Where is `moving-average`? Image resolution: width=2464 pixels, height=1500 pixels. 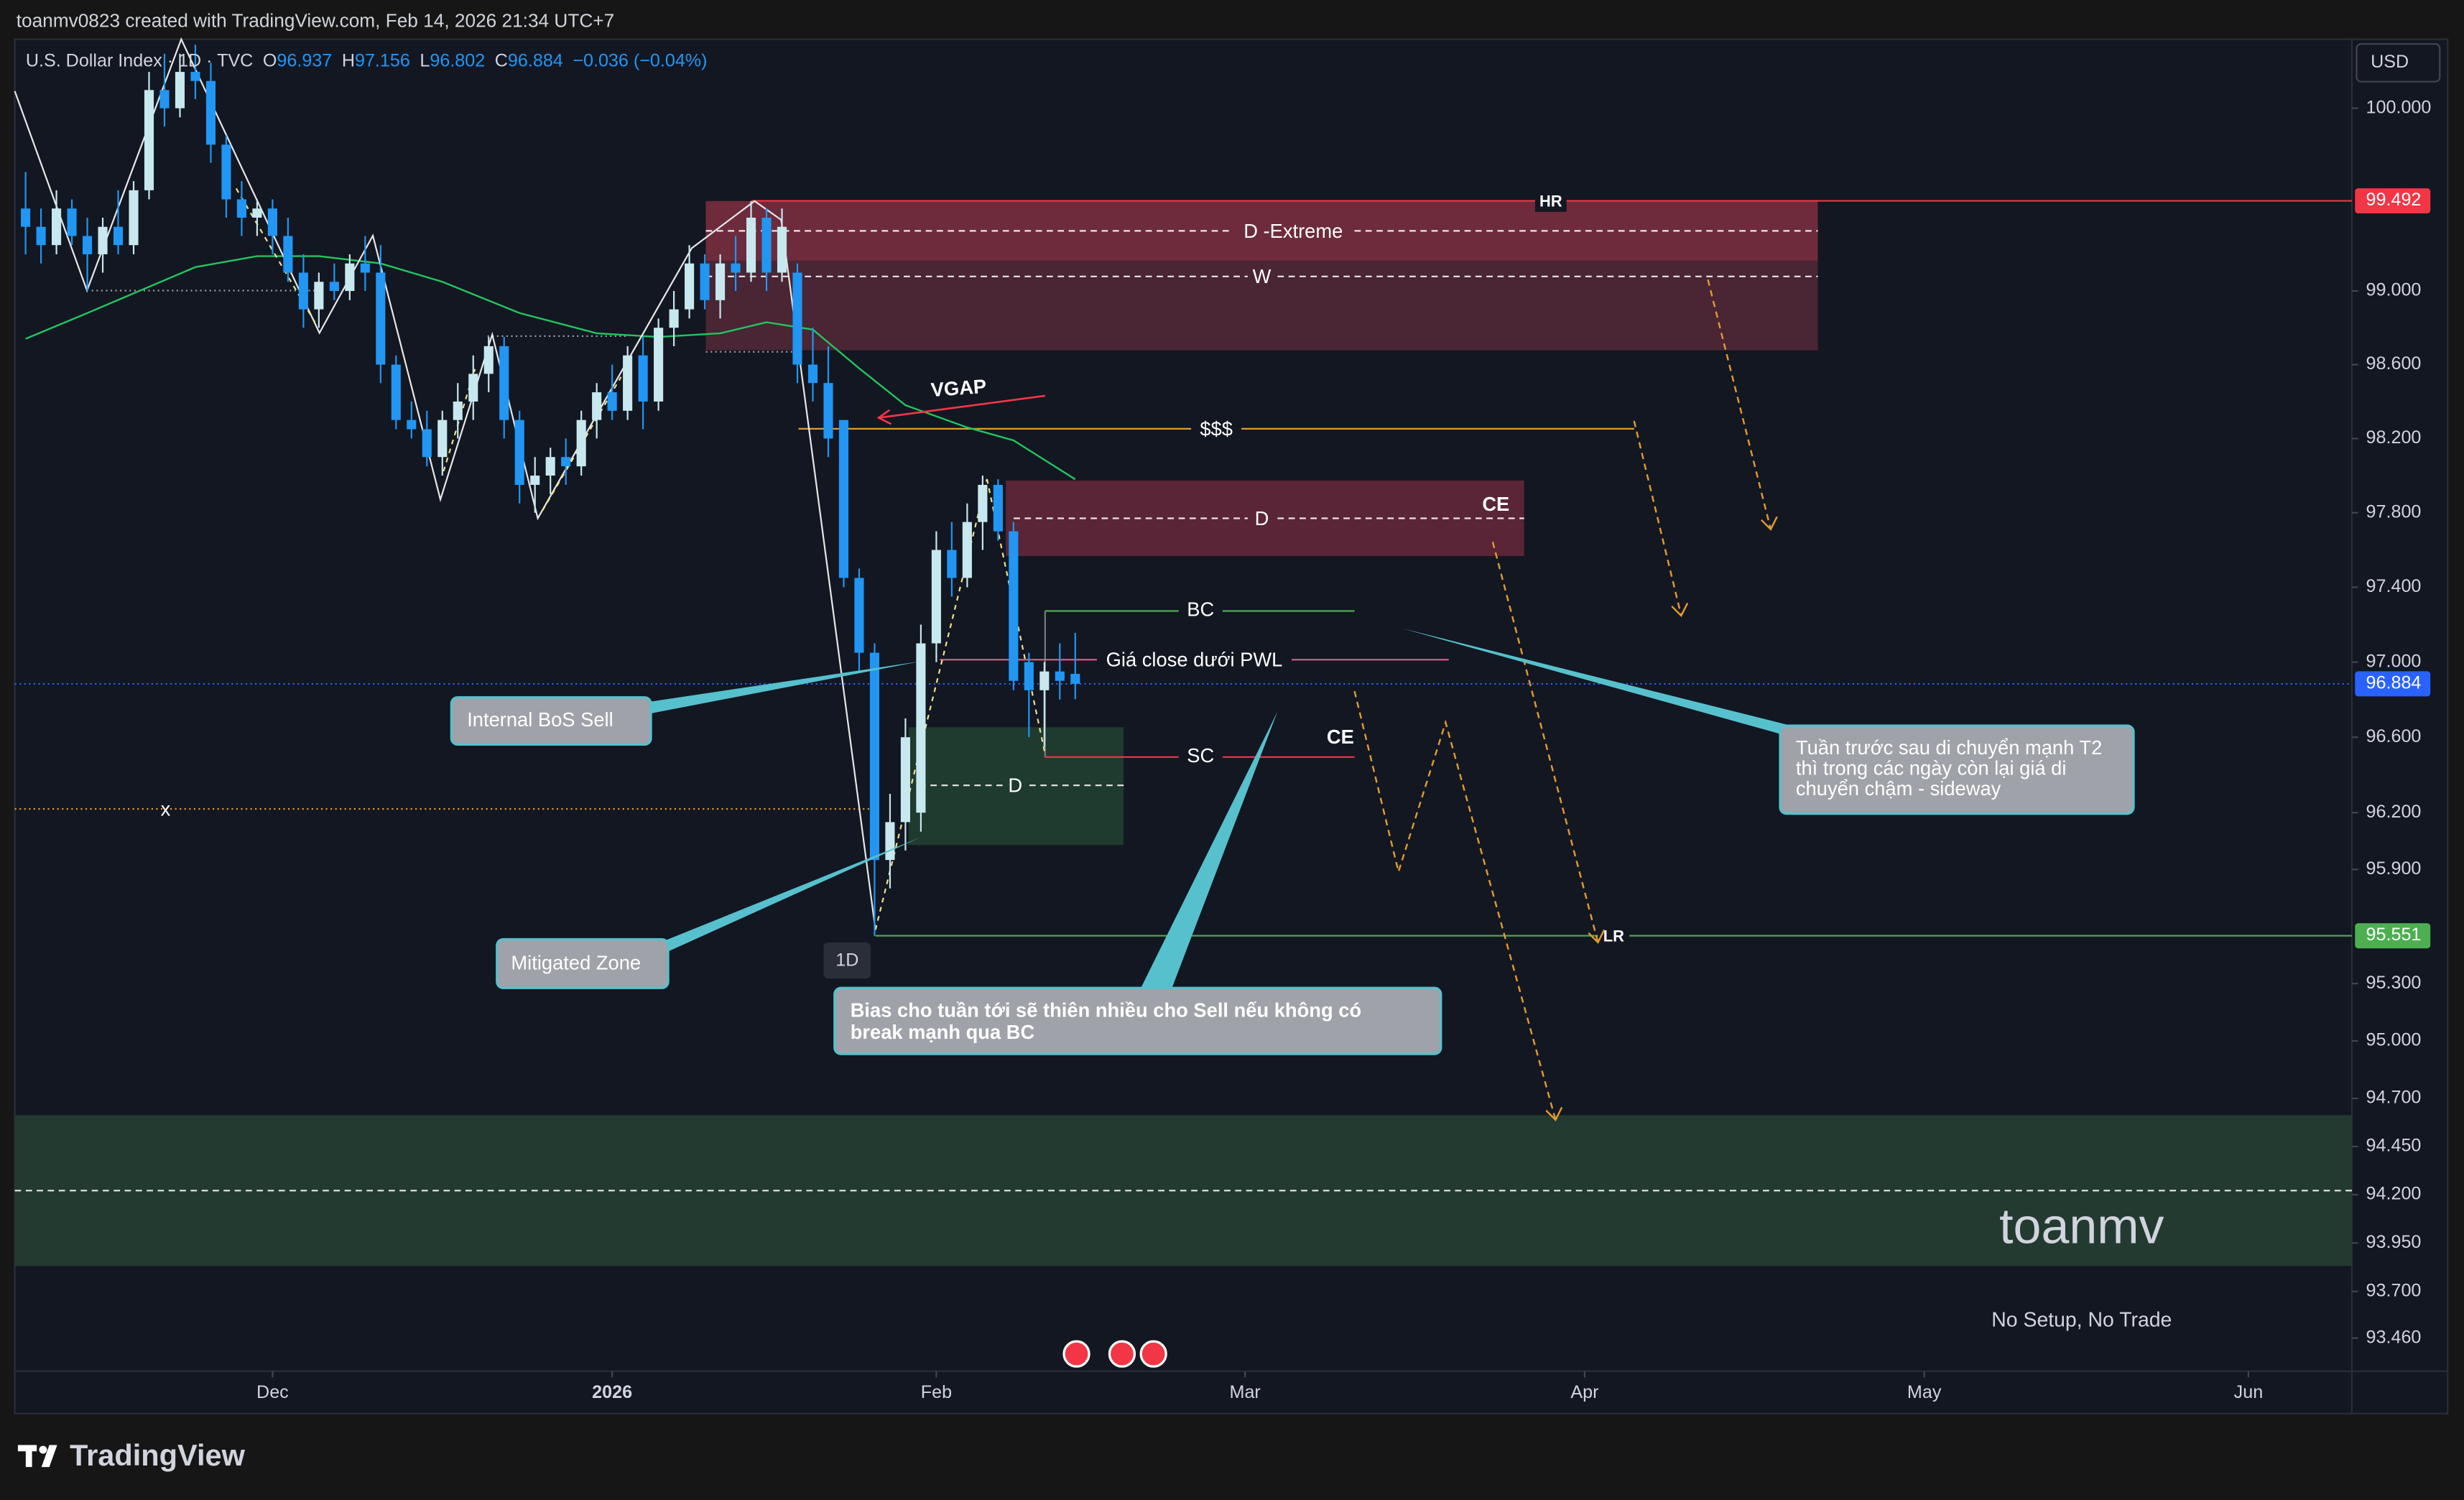 moving-average is located at coordinates (550, 368).